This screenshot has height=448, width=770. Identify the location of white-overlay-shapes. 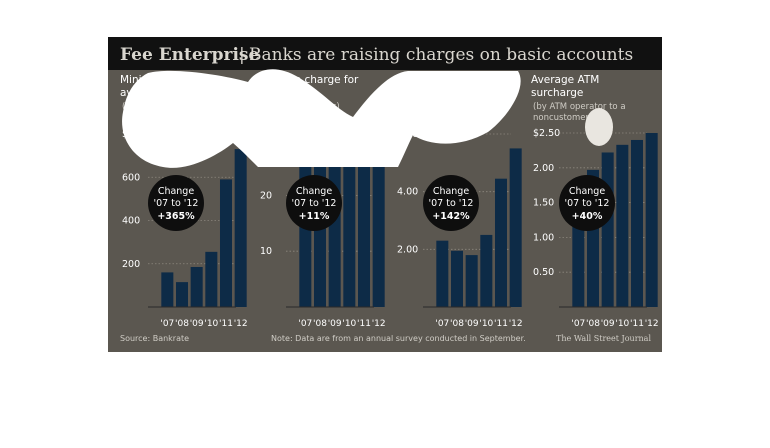
(367, 118).